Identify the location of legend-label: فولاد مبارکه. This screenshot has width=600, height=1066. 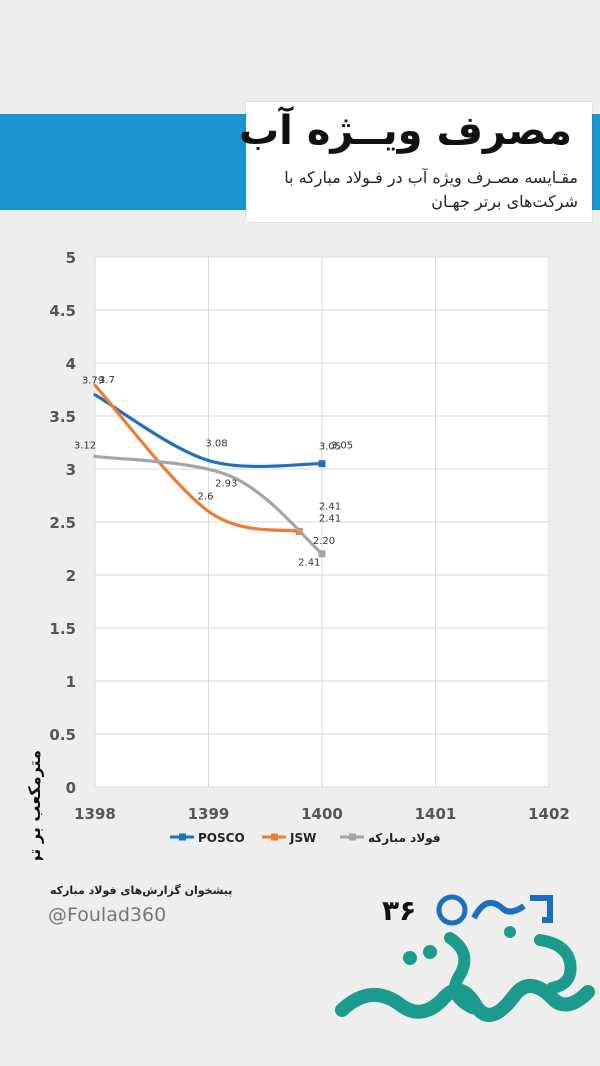
(404, 838).